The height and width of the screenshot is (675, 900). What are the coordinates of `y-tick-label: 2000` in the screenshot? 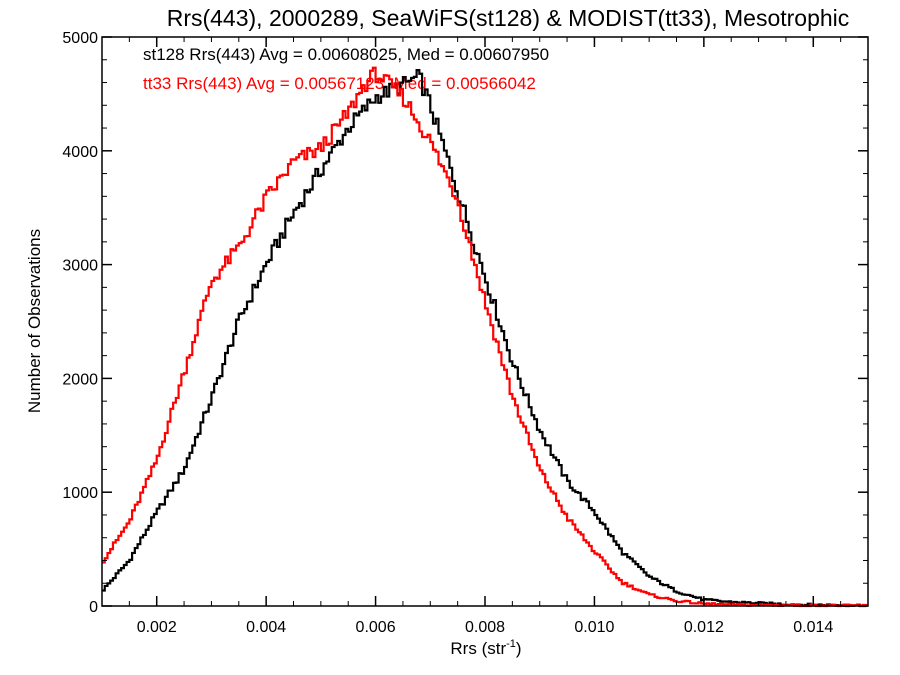 It's located at (80, 379).